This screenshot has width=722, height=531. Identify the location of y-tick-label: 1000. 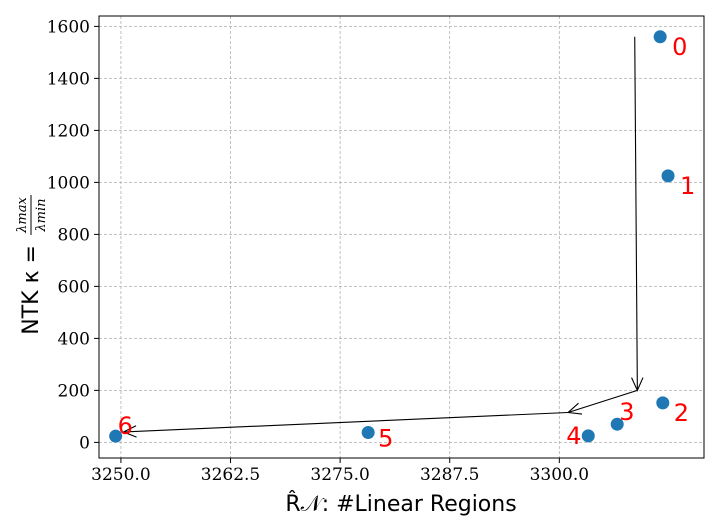
(68, 183).